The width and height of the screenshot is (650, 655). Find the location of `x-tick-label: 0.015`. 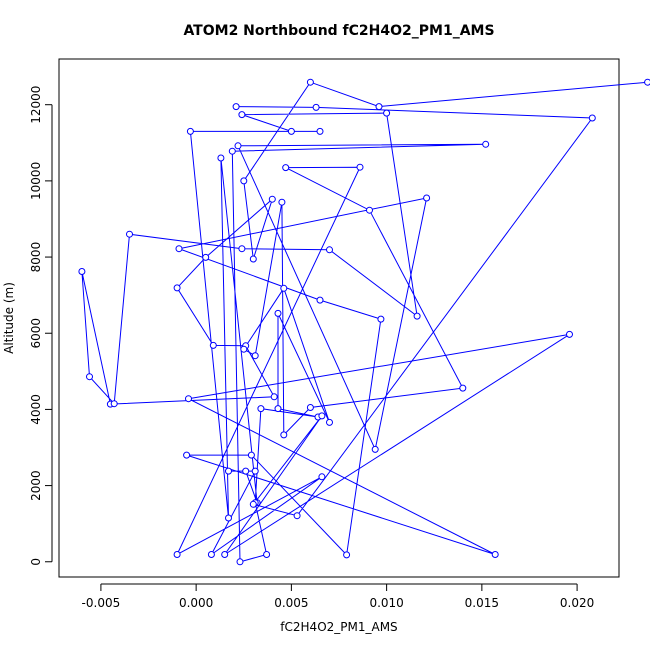

x-tick-label: 0.015 is located at coordinates (482, 603).